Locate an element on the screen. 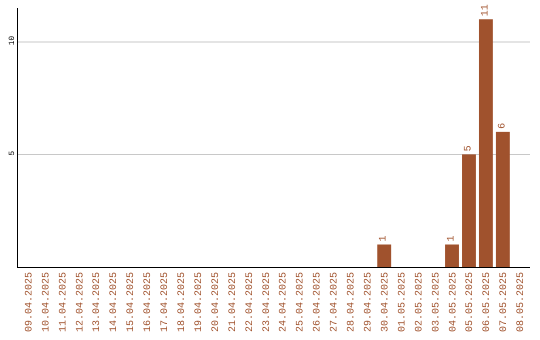 Image resolution: width=540 pixels, height=340 pixels. y-tick-label: 10 is located at coordinates (12, 41).